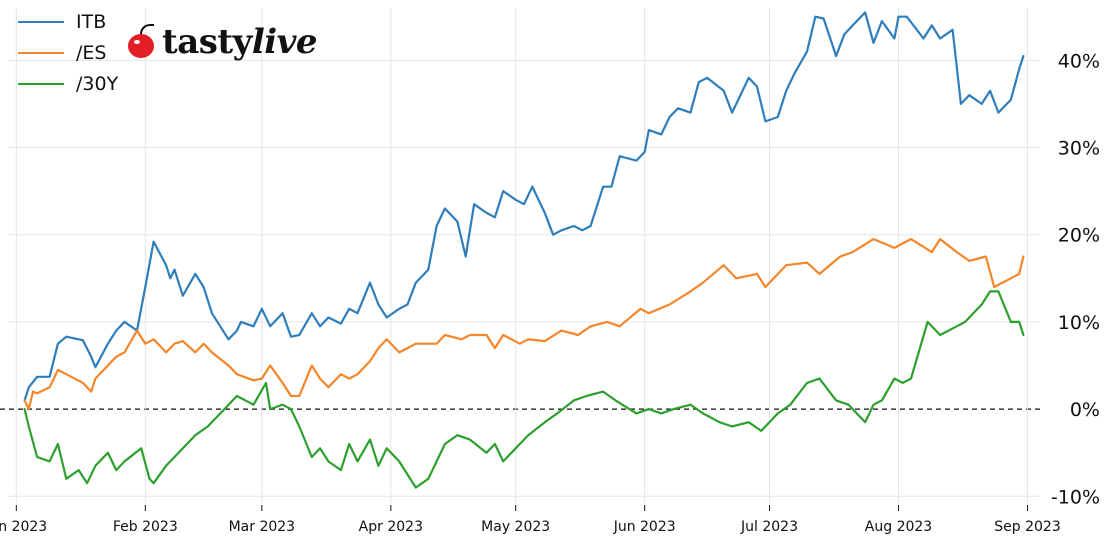  What do you see at coordinates (644, 527) in the screenshot?
I see `x-tick-label: Jun 2023` at bounding box center [644, 527].